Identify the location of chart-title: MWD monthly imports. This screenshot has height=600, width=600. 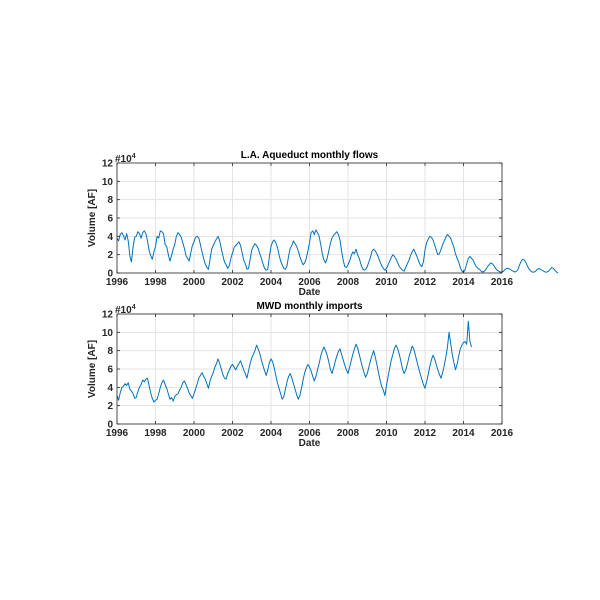
(309, 306).